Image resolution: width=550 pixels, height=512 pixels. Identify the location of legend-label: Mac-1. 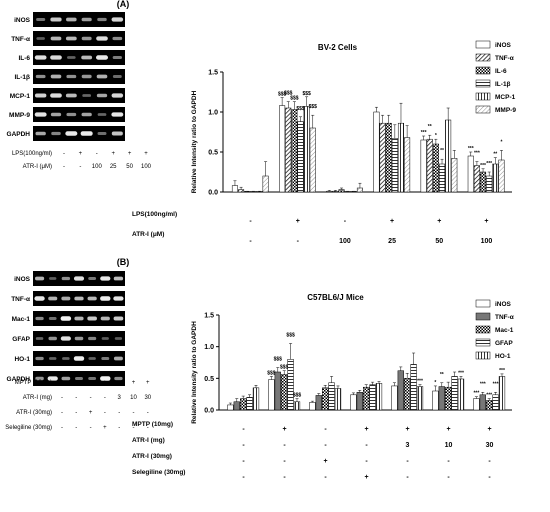
(504, 330).